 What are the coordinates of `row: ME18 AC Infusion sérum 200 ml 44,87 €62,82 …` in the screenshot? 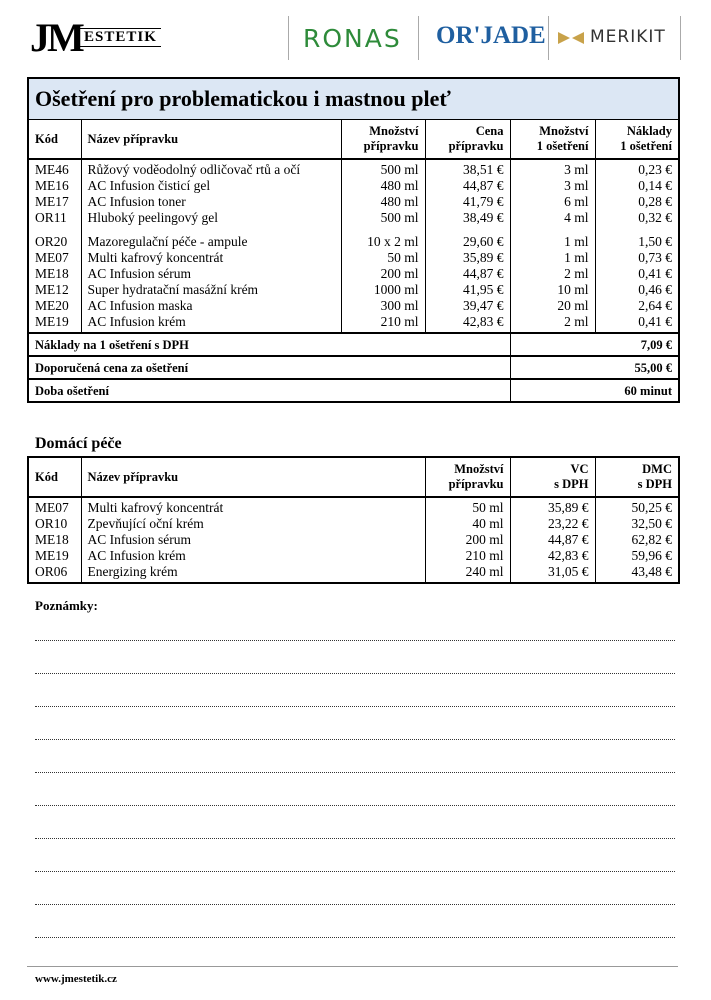 It's located at (353, 540).